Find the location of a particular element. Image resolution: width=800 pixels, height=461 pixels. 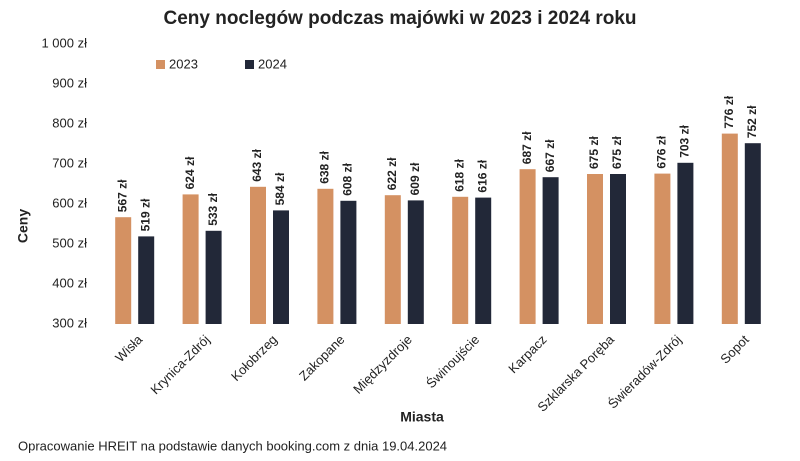

value-label: 609 zł is located at coordinates (415, 178).